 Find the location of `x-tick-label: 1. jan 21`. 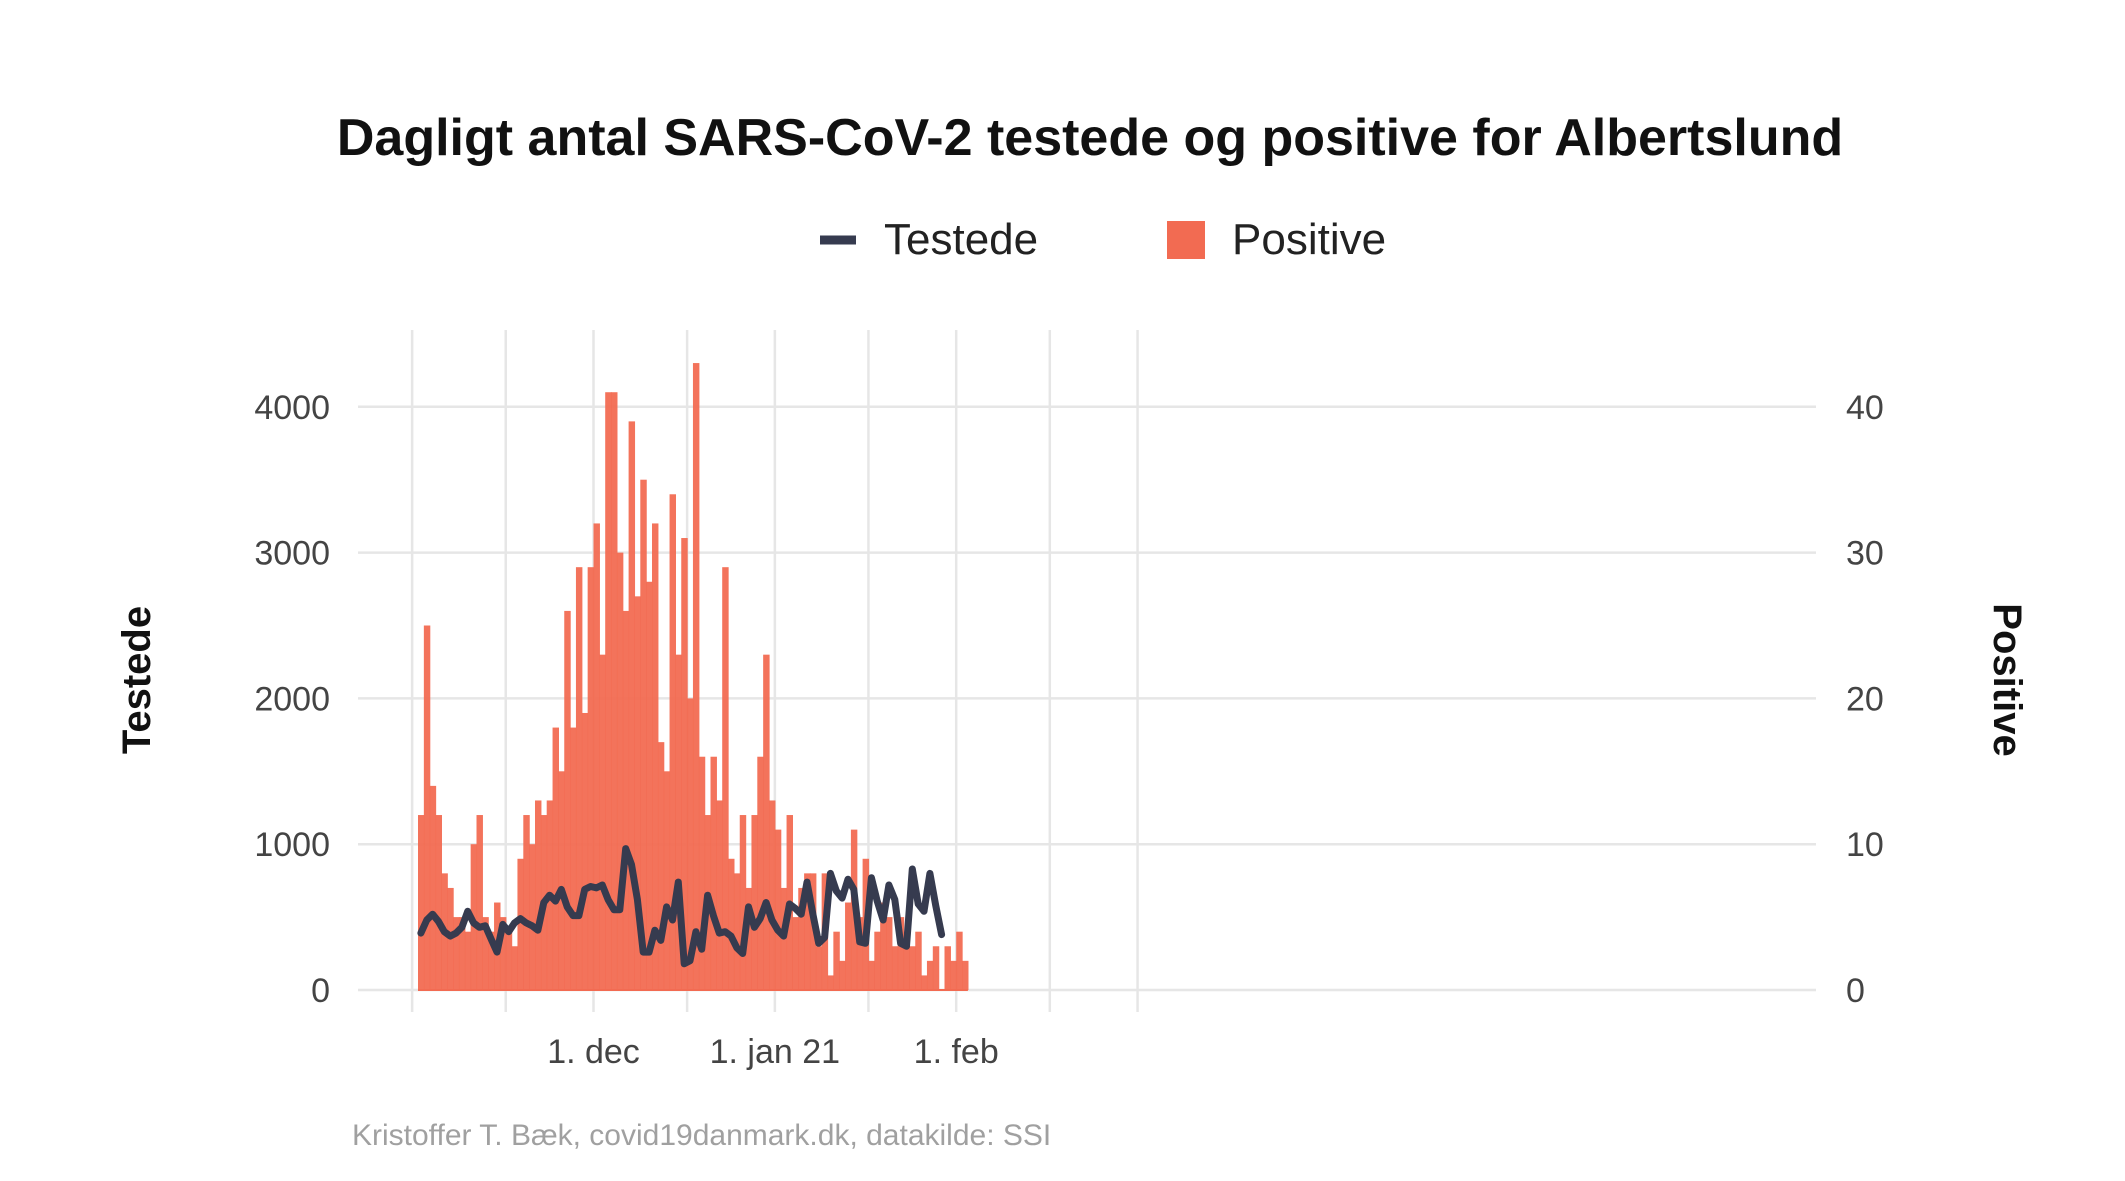

x-tick-label: 1. jan 21 is located at coordinates (775, 1052).